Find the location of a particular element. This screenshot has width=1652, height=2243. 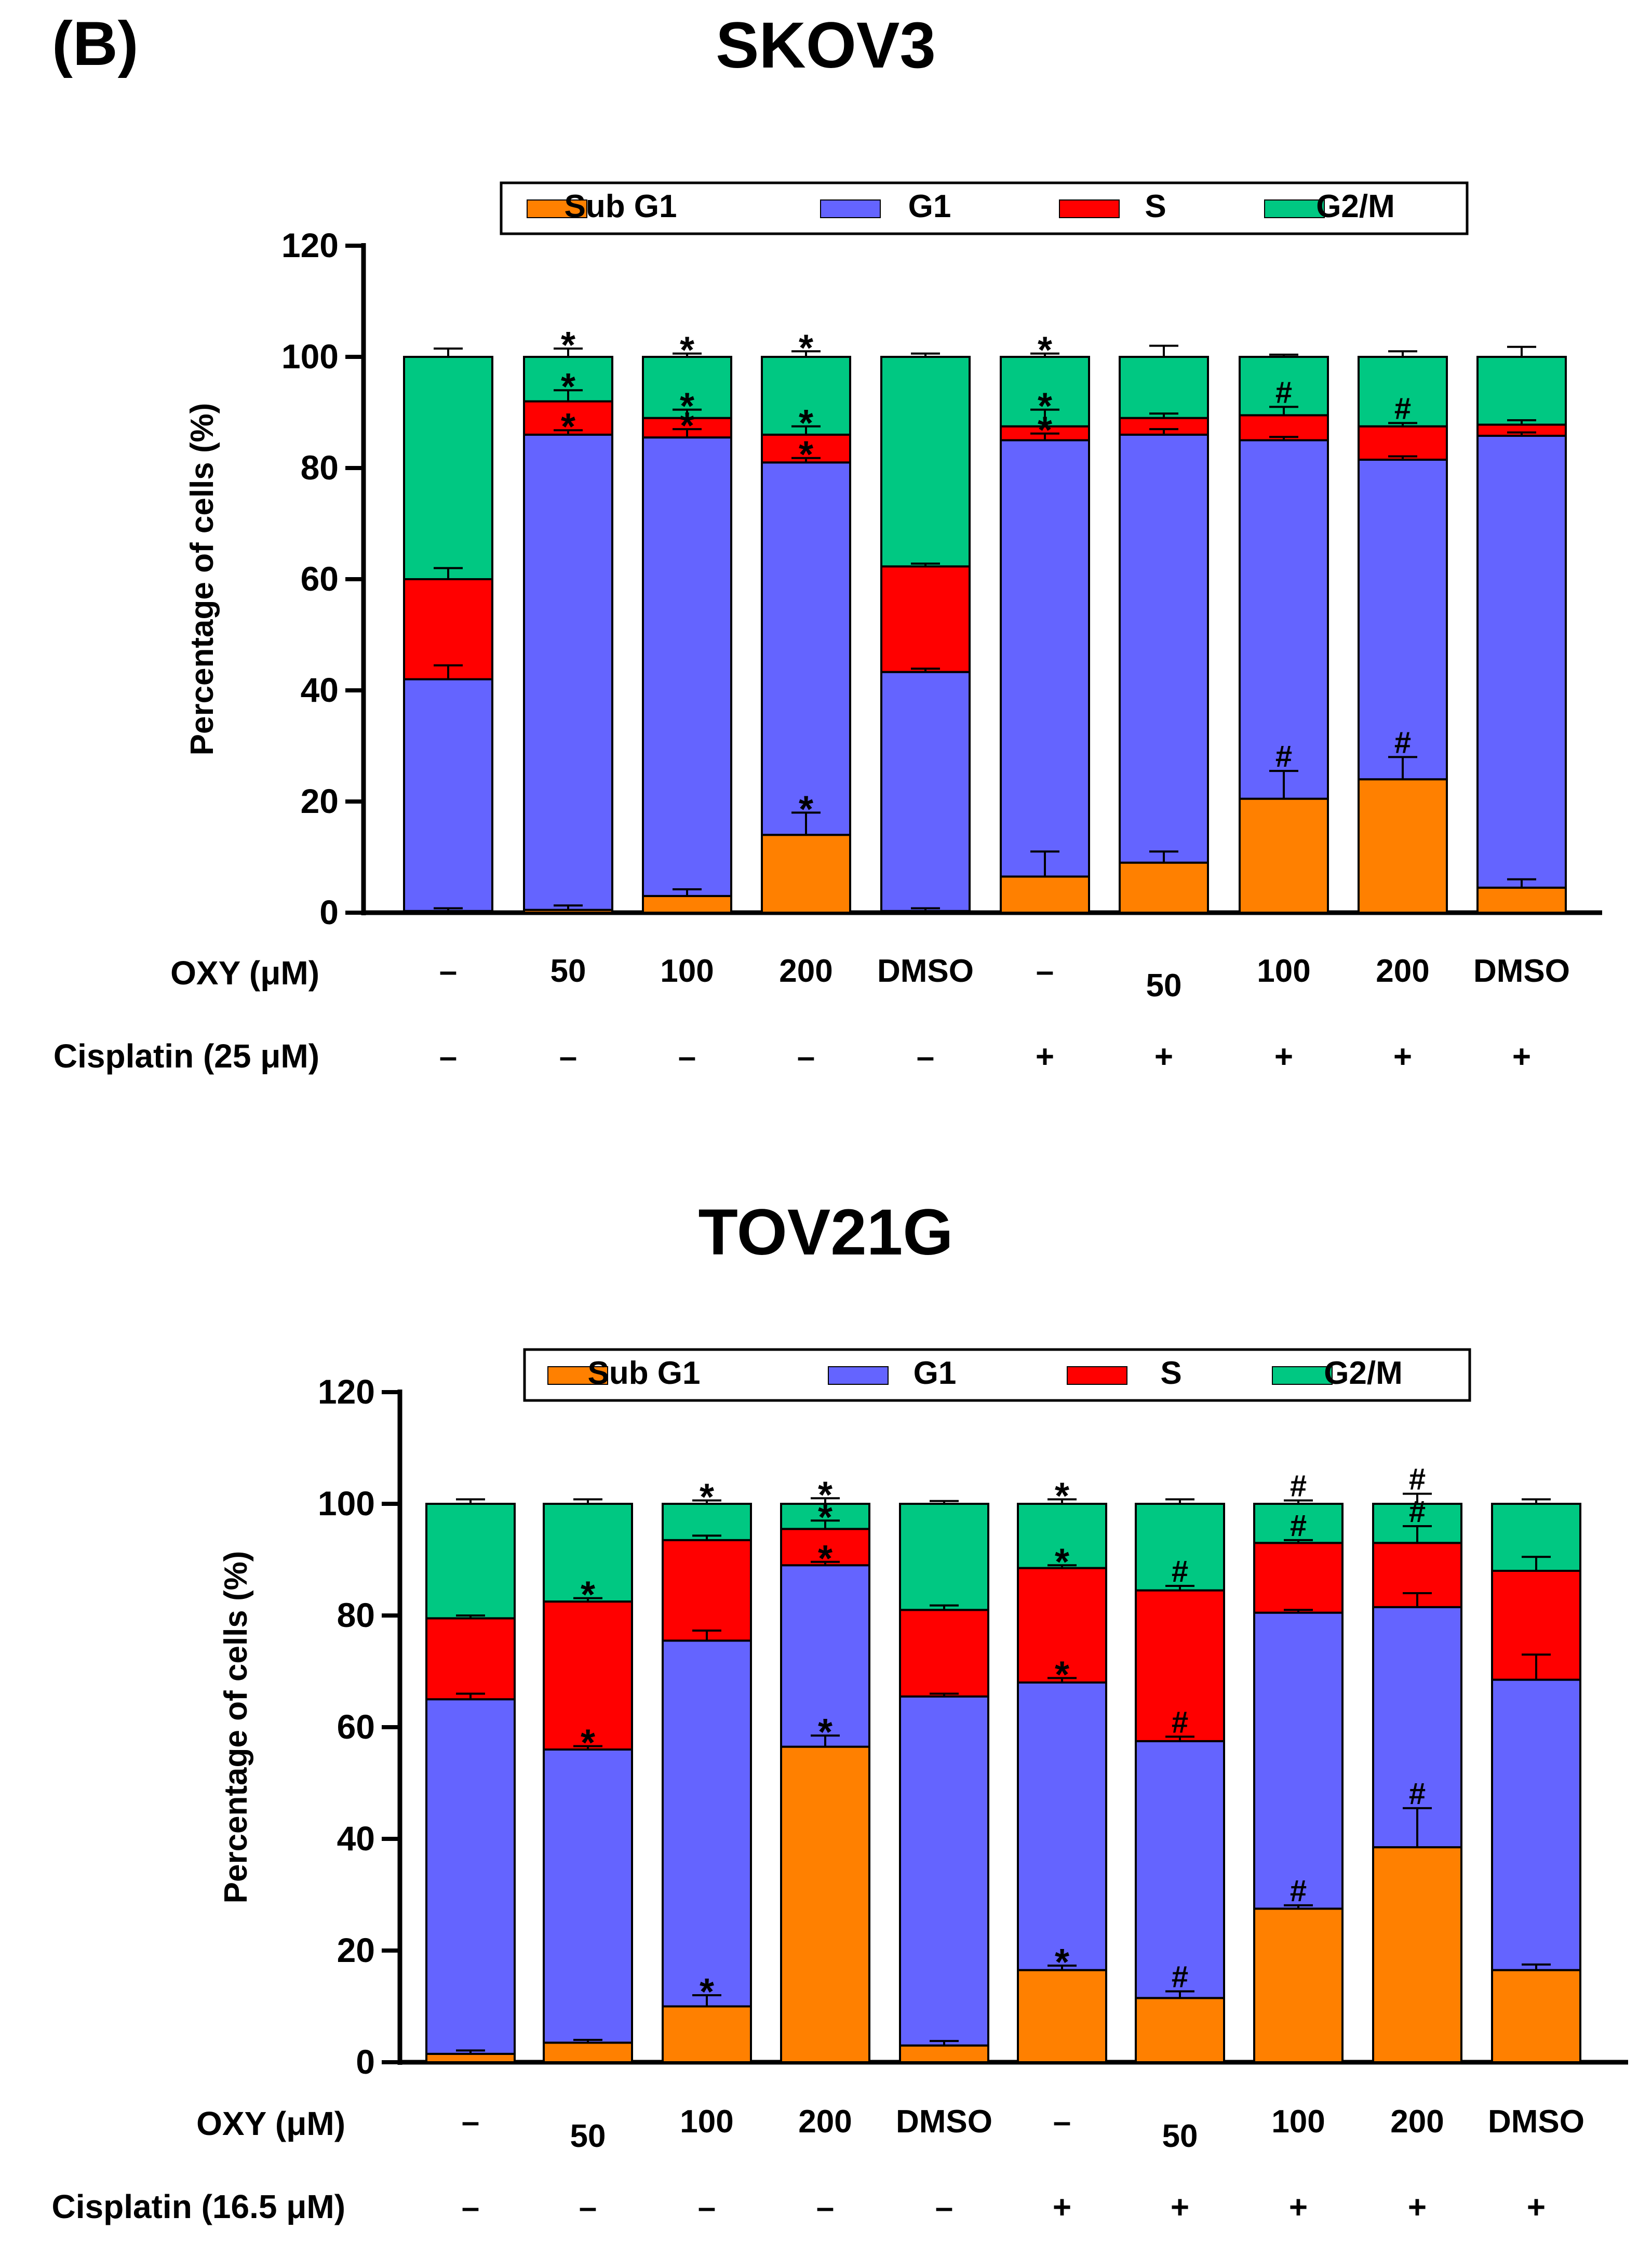

legend-label: G2/M is located at coordinates (1363, 1373).